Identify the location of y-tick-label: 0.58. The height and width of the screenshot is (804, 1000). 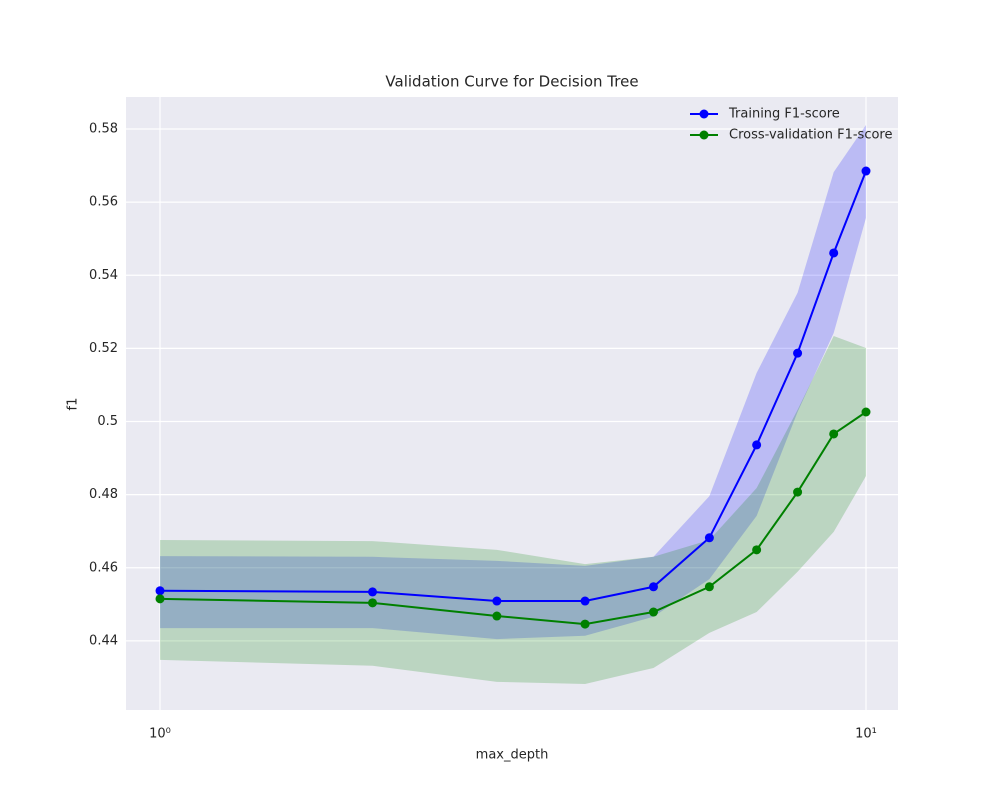
(103, 128).